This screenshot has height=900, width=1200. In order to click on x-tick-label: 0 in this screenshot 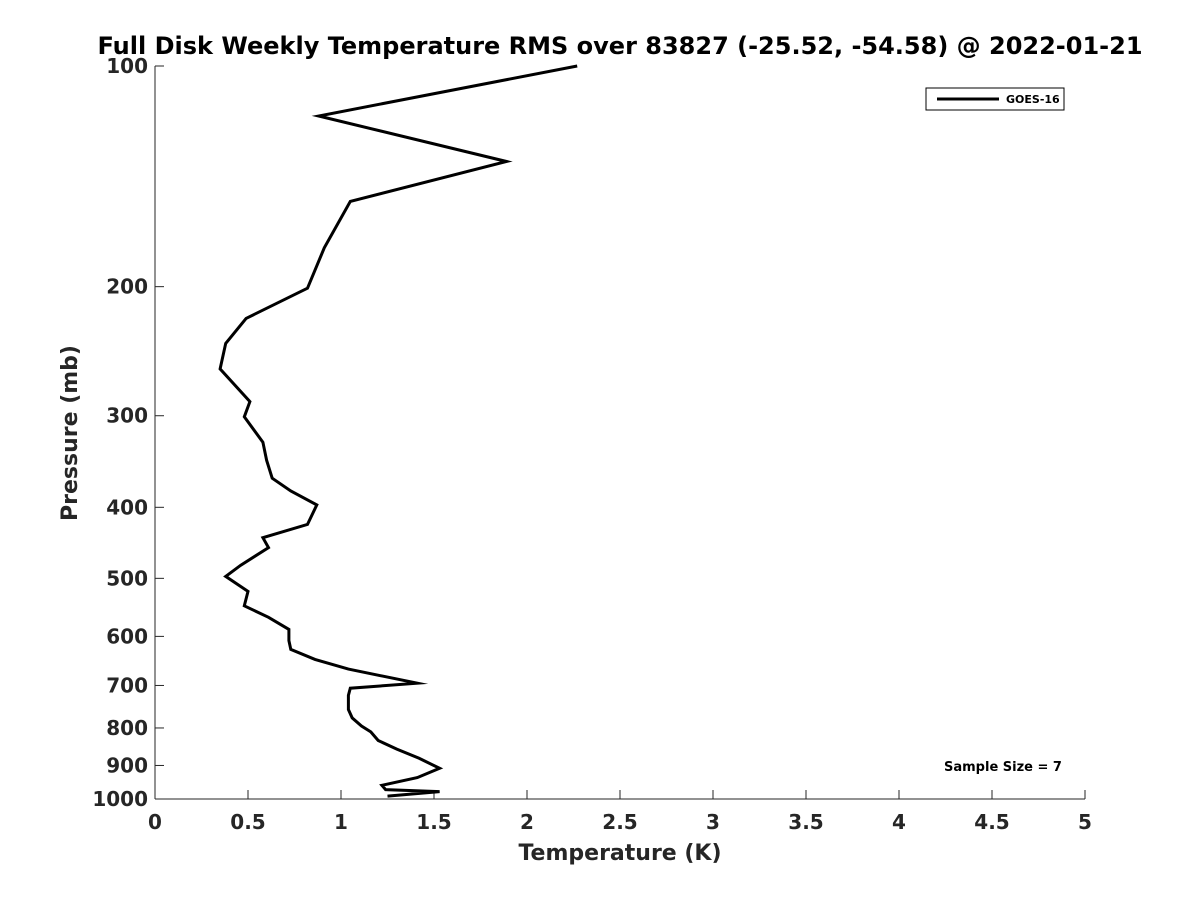, I will do `click(155, 822)`.